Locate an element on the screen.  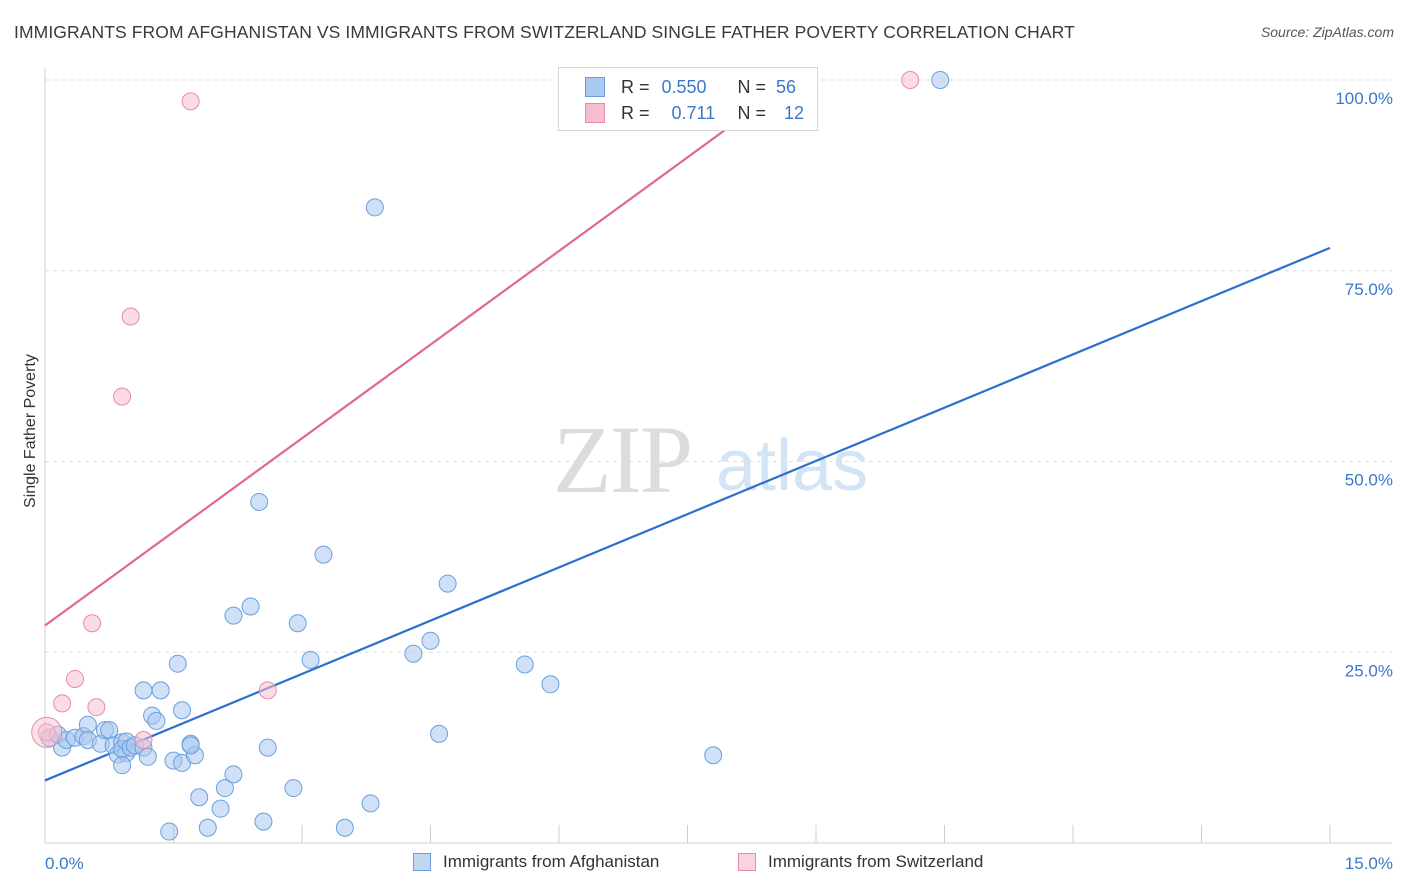
legend-label-switzerland: Immigrants from Switzerland is located at coordinates (876, 861).